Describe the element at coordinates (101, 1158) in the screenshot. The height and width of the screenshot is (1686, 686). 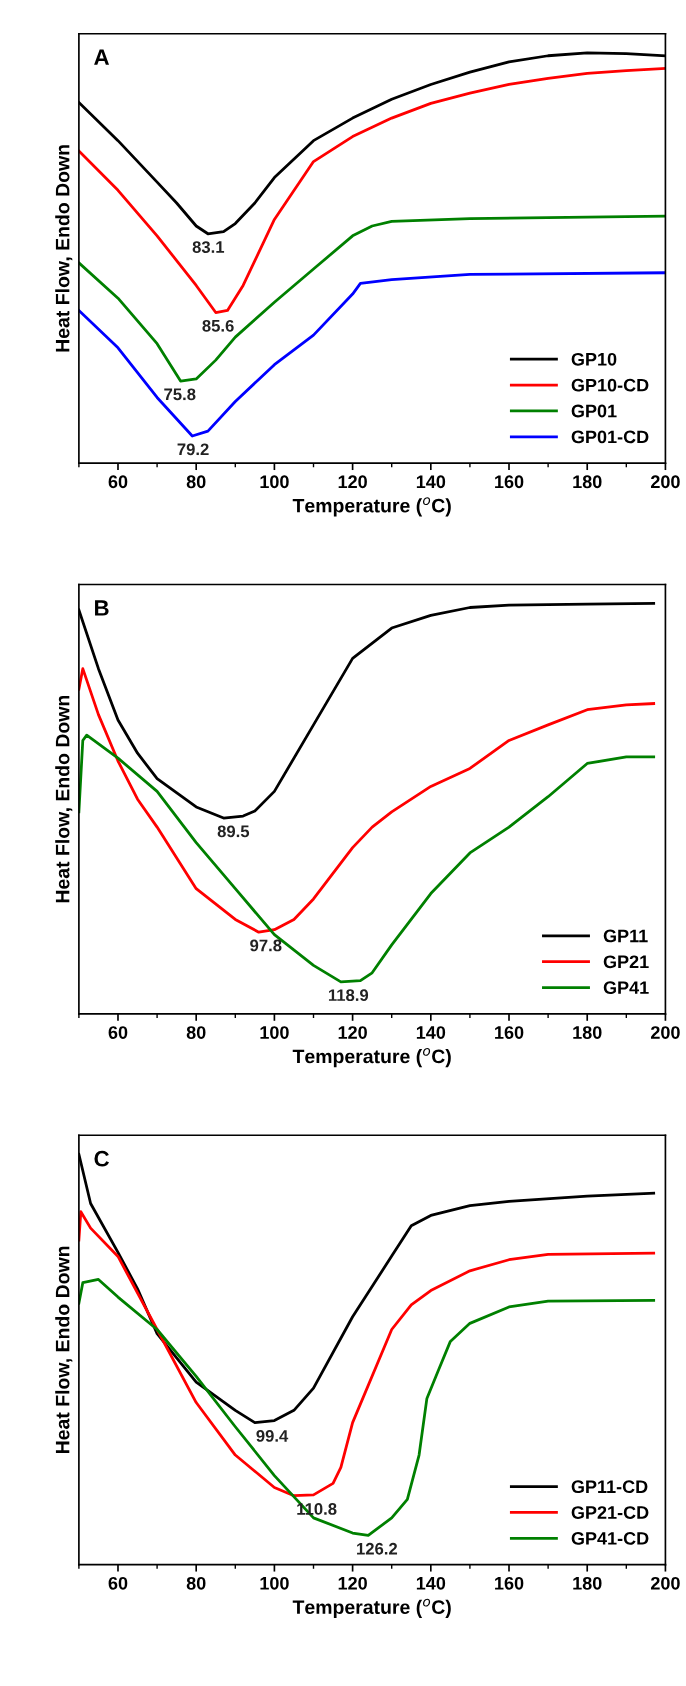
I see `chart-title: C` at that location.